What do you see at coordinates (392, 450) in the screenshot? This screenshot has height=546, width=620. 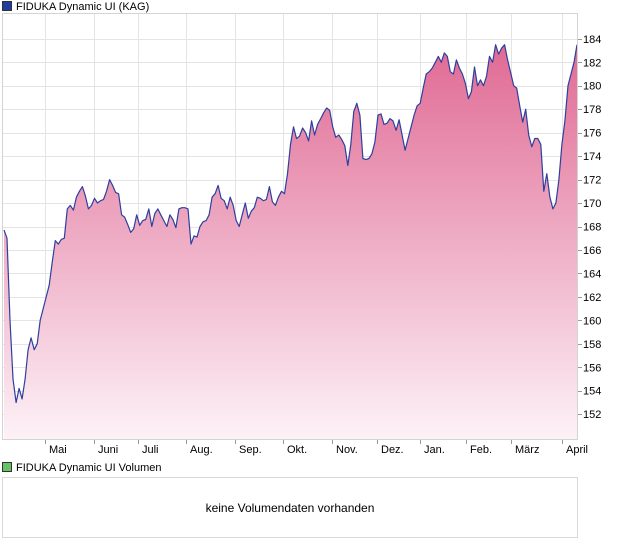 I see `x-tick-label: Dez.` at bounding box center [392, 450].